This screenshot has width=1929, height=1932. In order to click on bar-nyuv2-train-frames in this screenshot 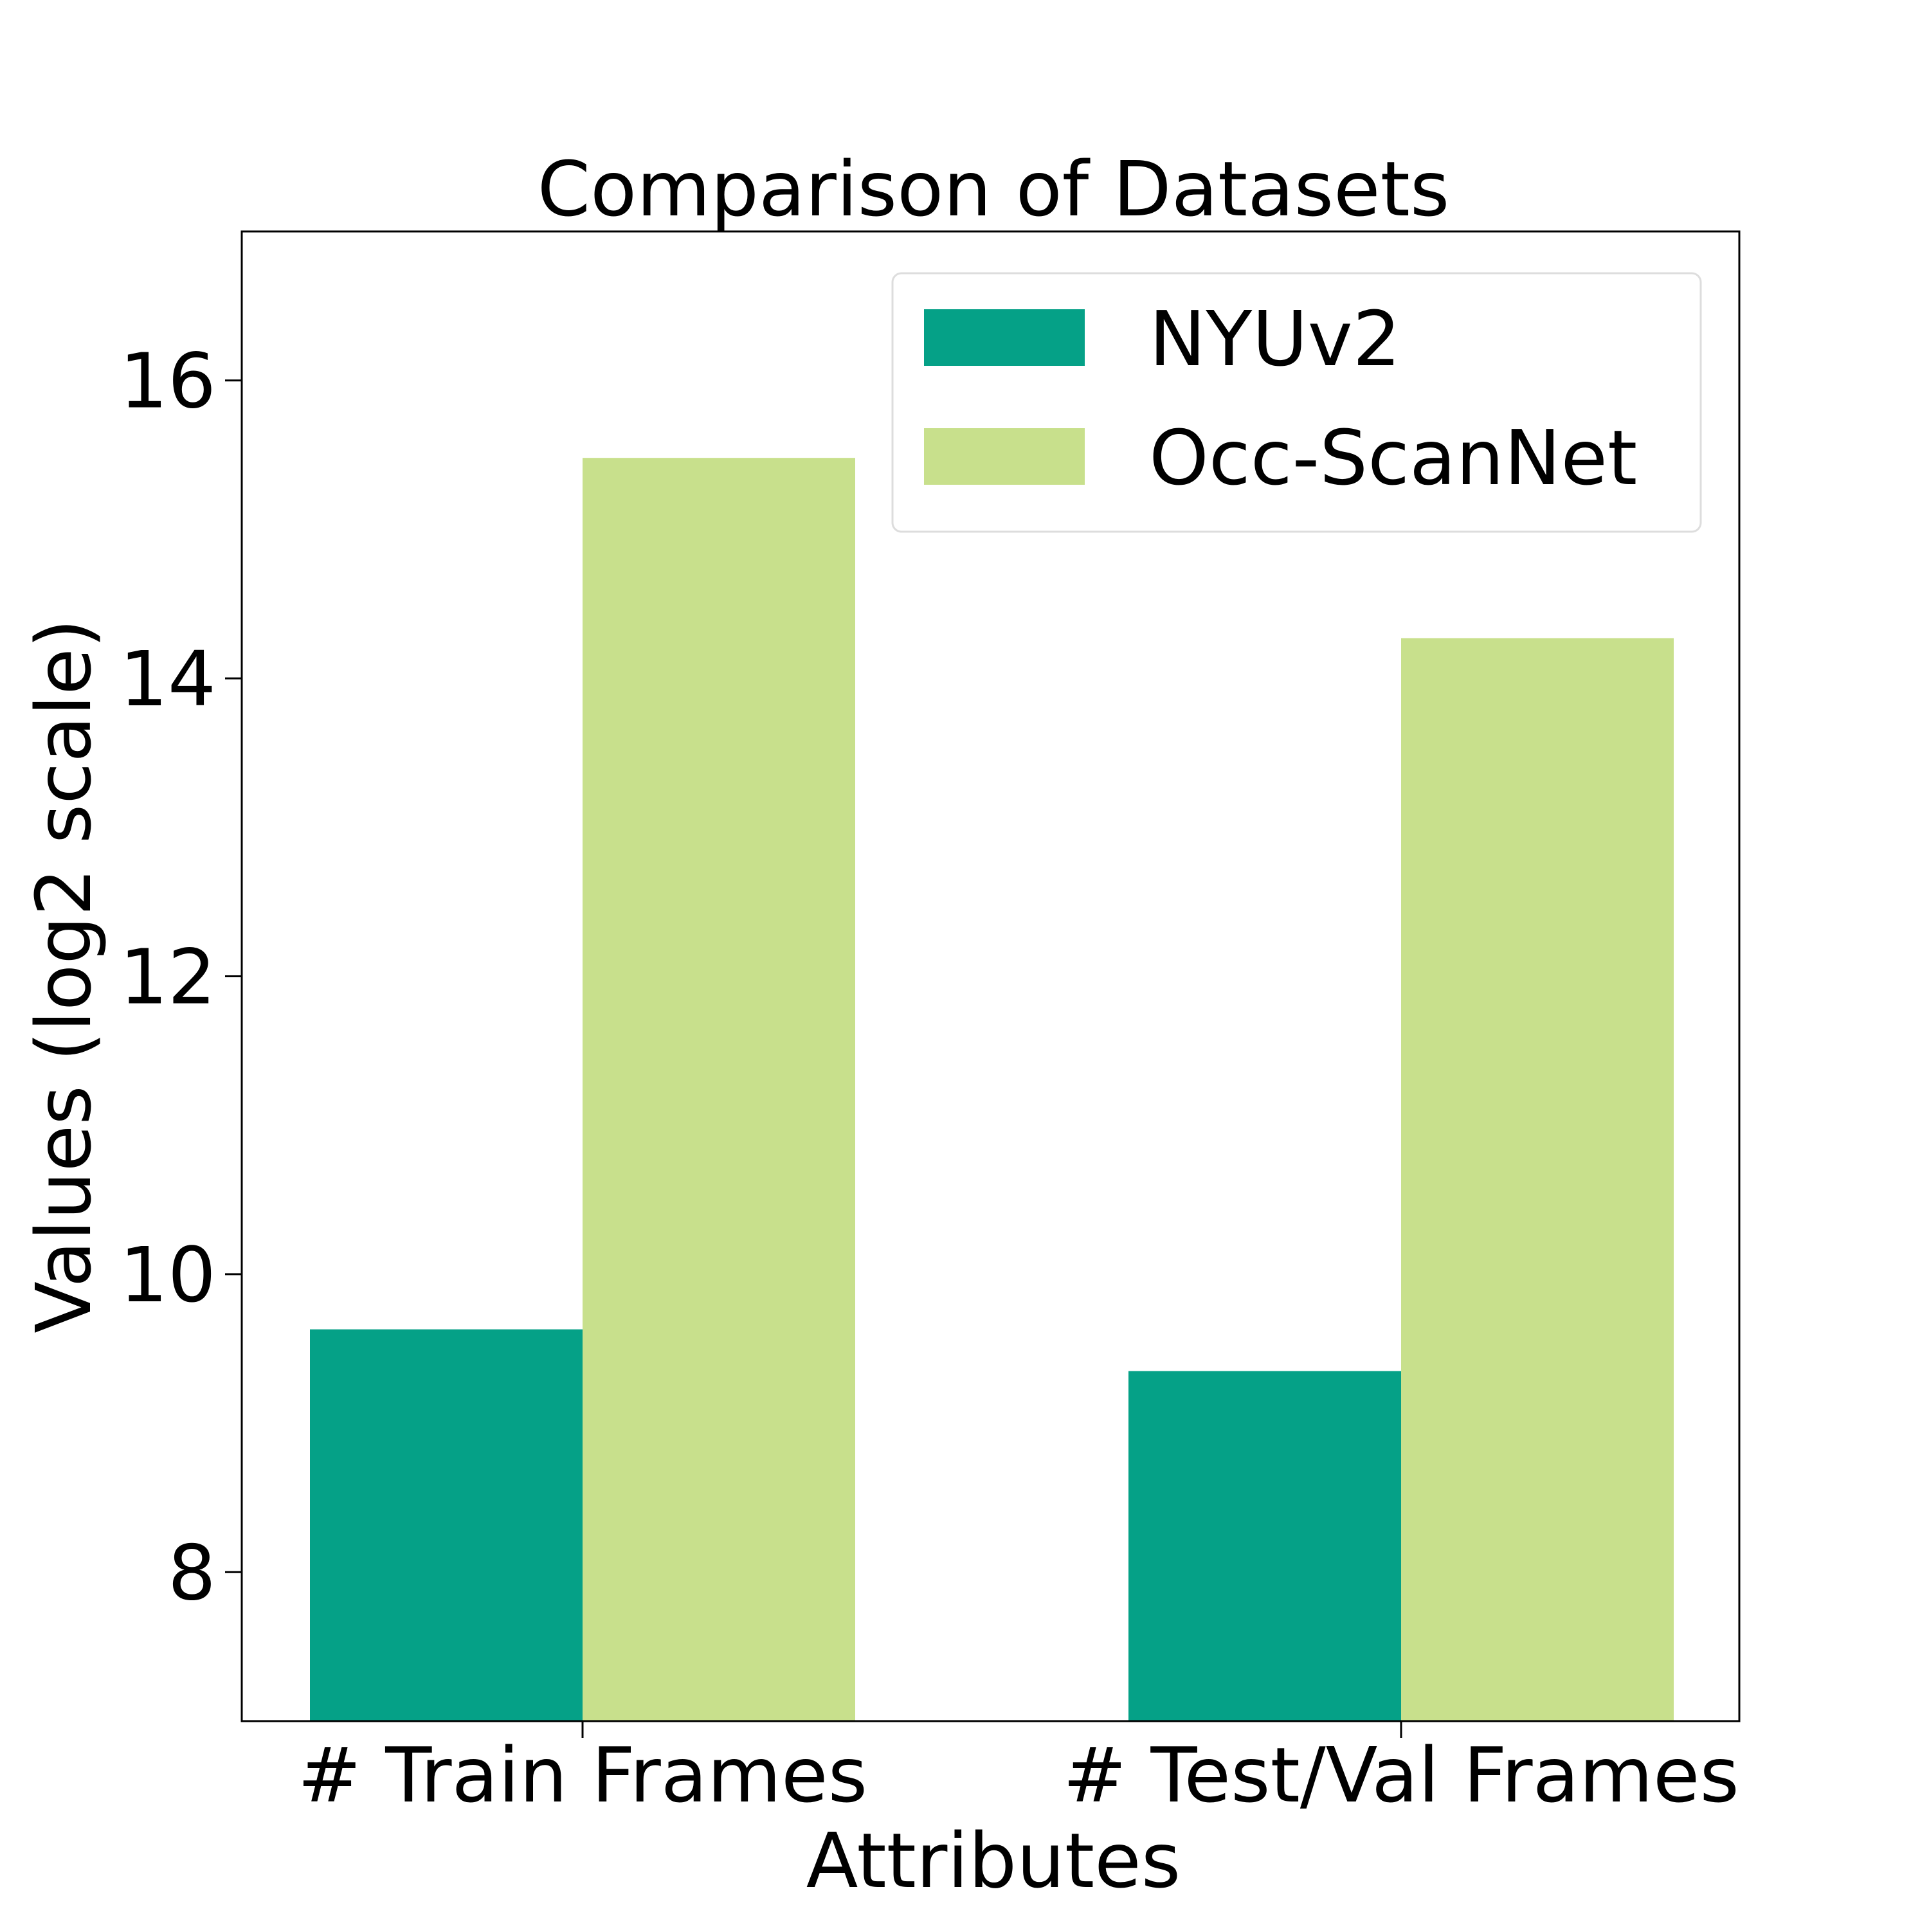, I will do `click(446, 1525)`.